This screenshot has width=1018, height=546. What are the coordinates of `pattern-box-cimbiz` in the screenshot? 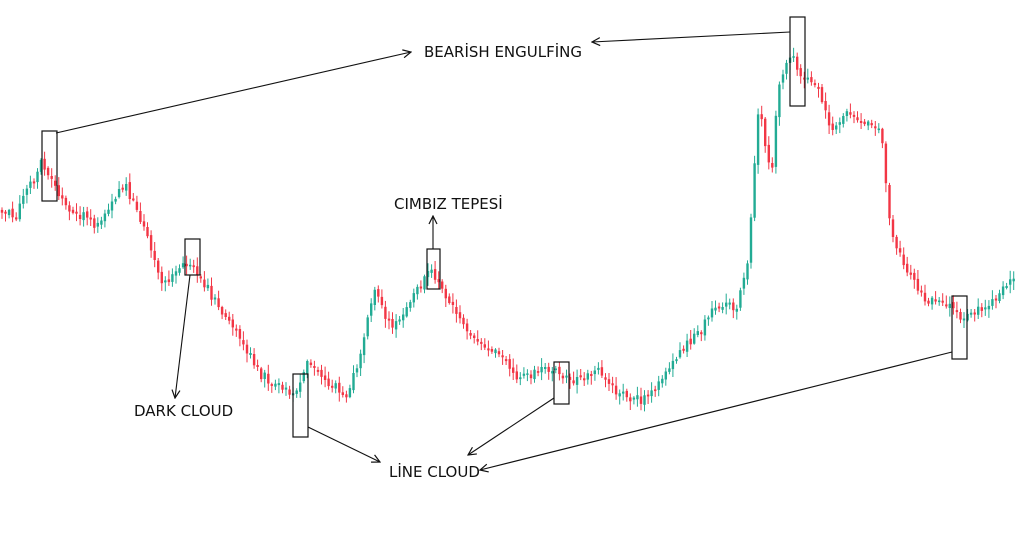 It's located at (433, 269).